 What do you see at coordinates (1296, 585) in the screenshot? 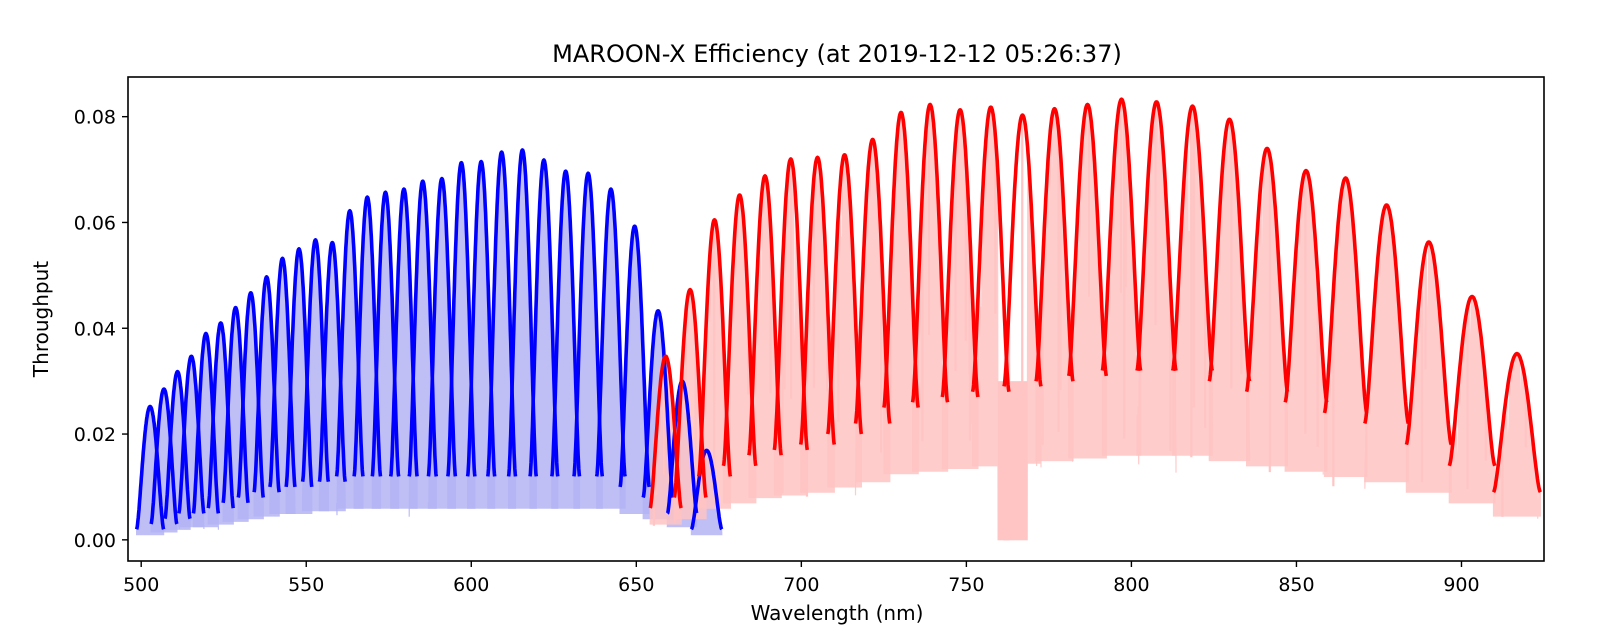
I see `x-tick-label: 850` at bounding box center [1296, 585].